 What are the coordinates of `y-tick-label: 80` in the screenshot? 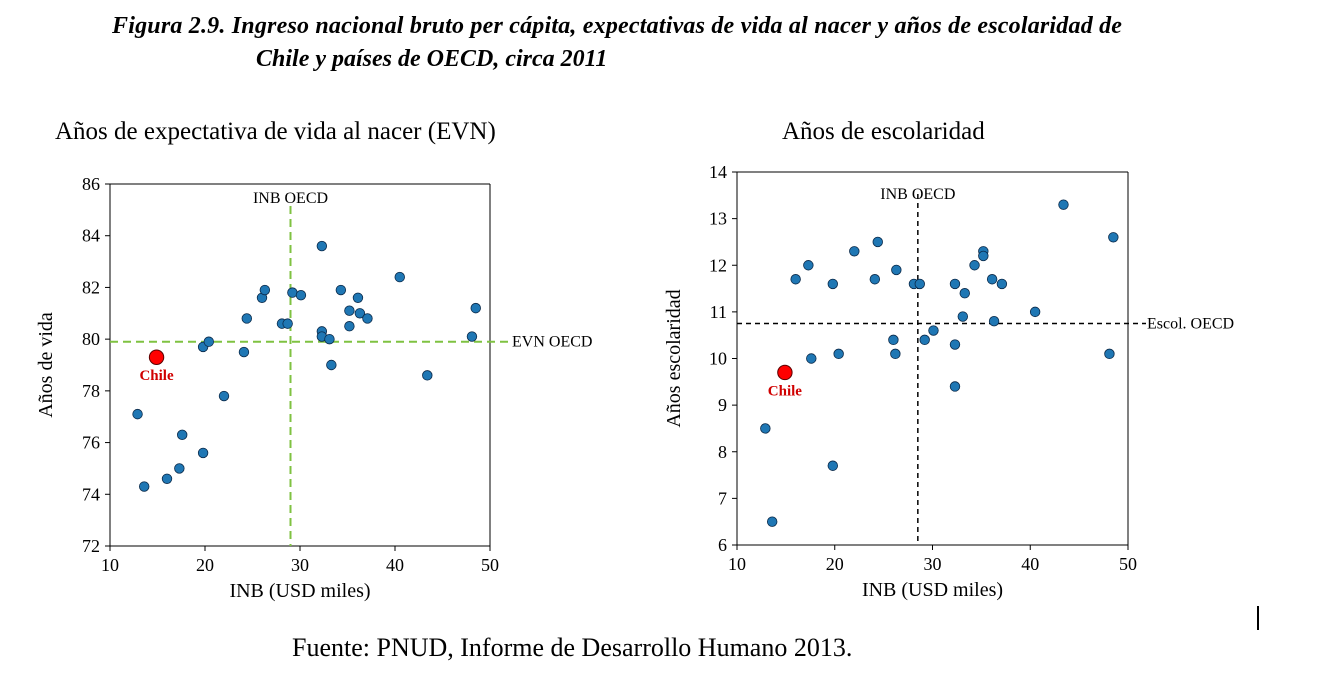 It's located at (91, 339).